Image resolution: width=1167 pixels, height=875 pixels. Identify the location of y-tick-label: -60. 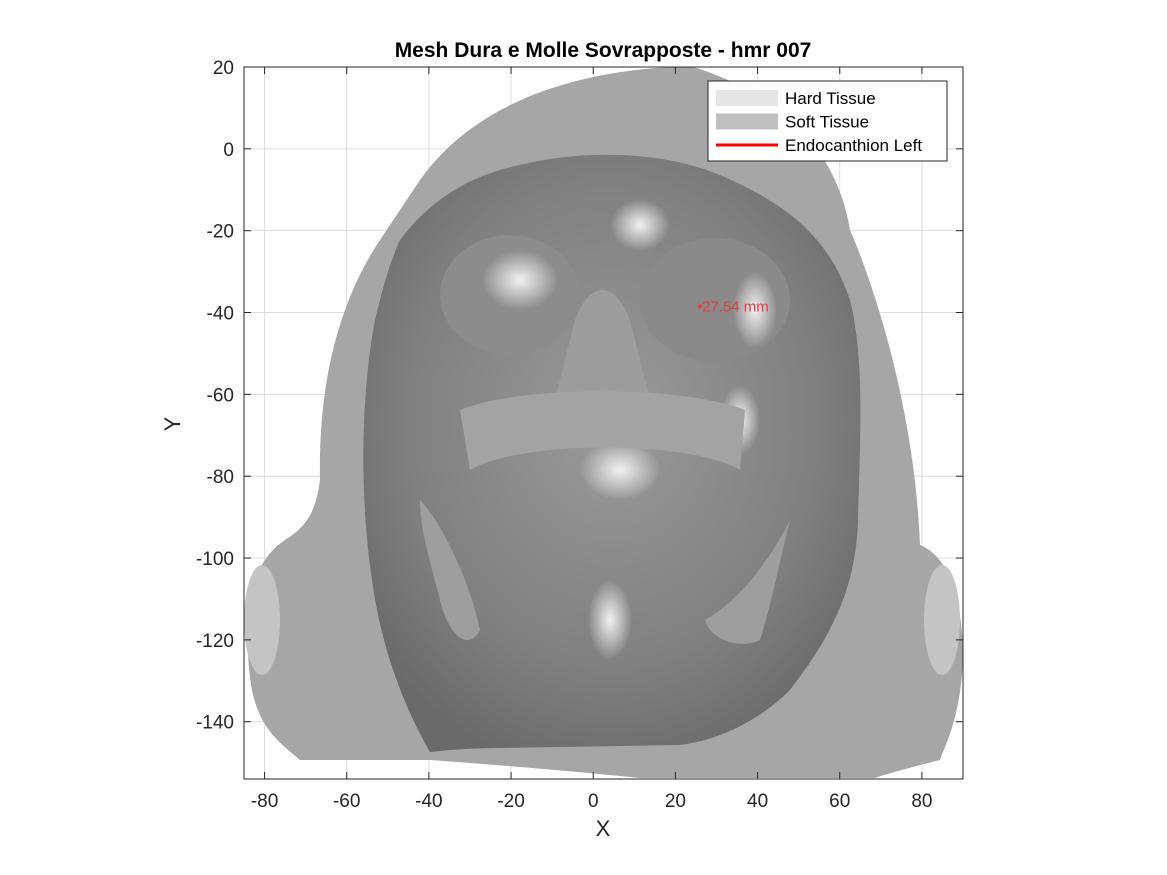
(220, 395).